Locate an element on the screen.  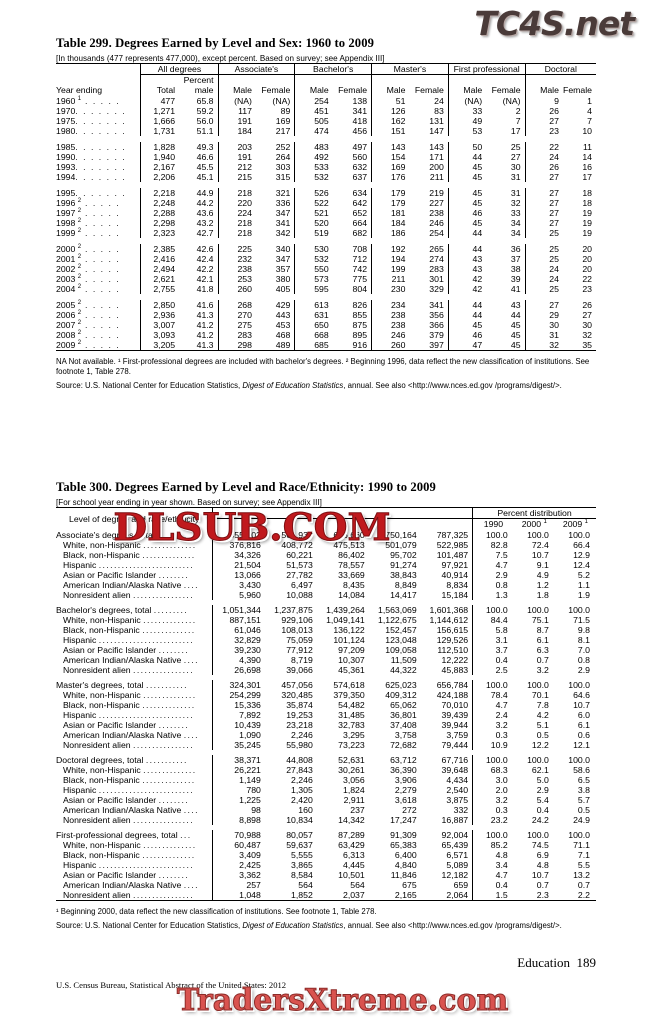
table-cell: 6,497 is located at coordinates (302, 585).